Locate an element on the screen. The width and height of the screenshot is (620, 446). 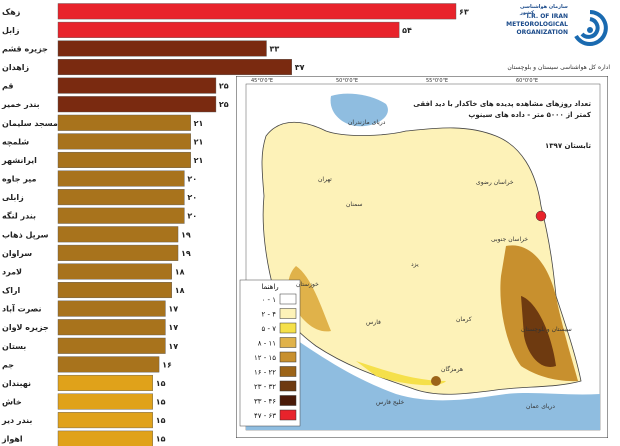
coord-top-3: 55°0'0"E is located at coordinates (437, 81).